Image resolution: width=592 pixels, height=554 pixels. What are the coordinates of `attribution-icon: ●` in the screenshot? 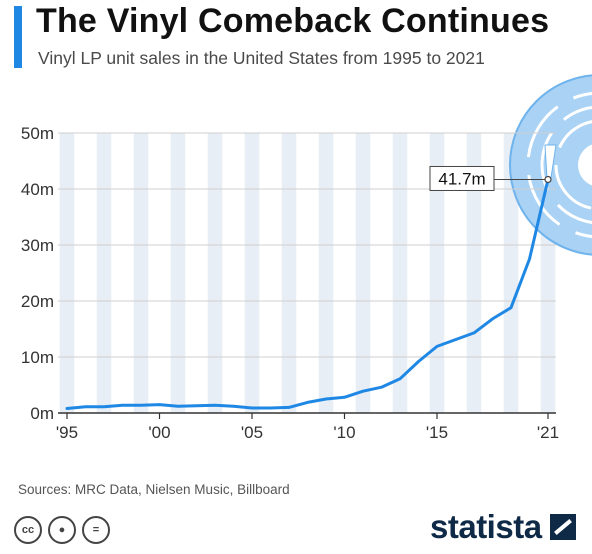 It's located at (62, 530).